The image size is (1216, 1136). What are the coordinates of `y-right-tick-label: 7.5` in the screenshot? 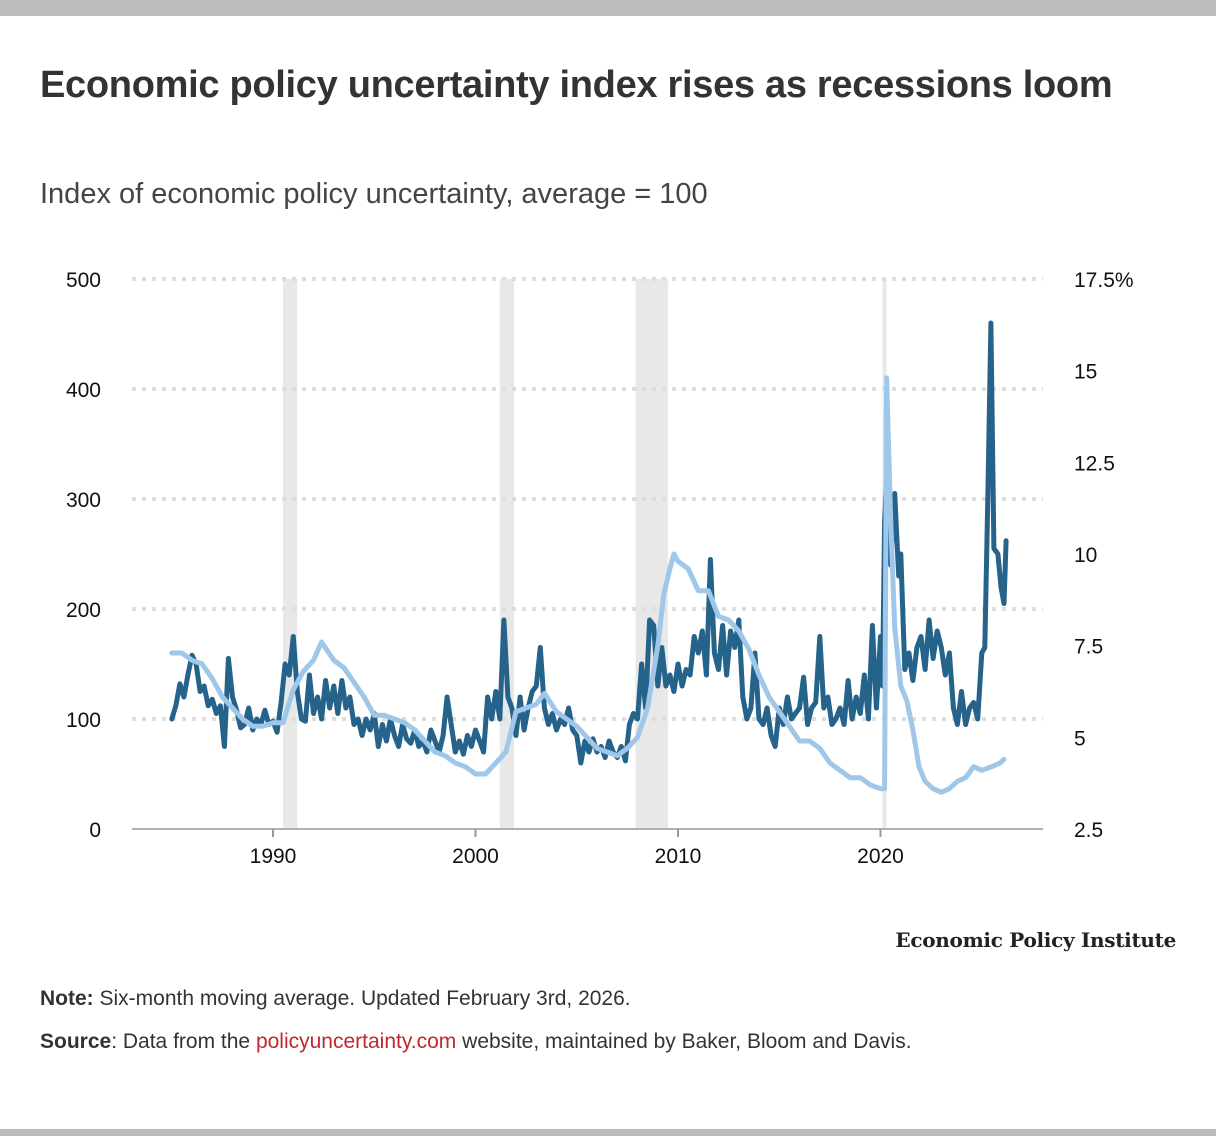 It's located at (1088, 647).